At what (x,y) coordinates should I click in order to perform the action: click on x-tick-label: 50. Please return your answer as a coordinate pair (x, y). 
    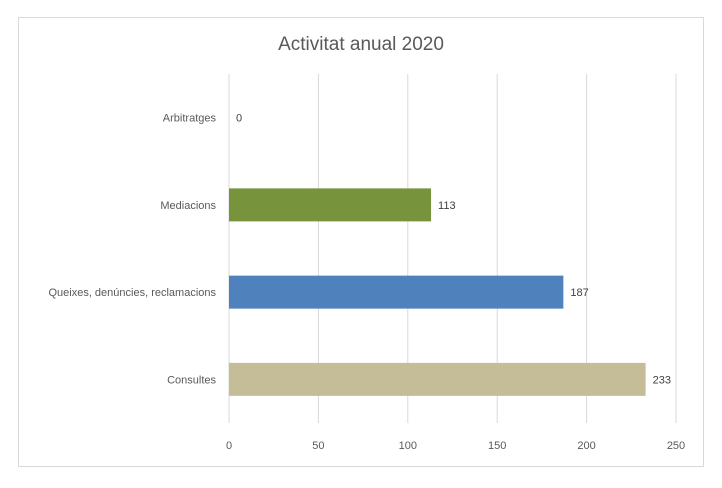
    Looking at the image, I should click on (318, 446).